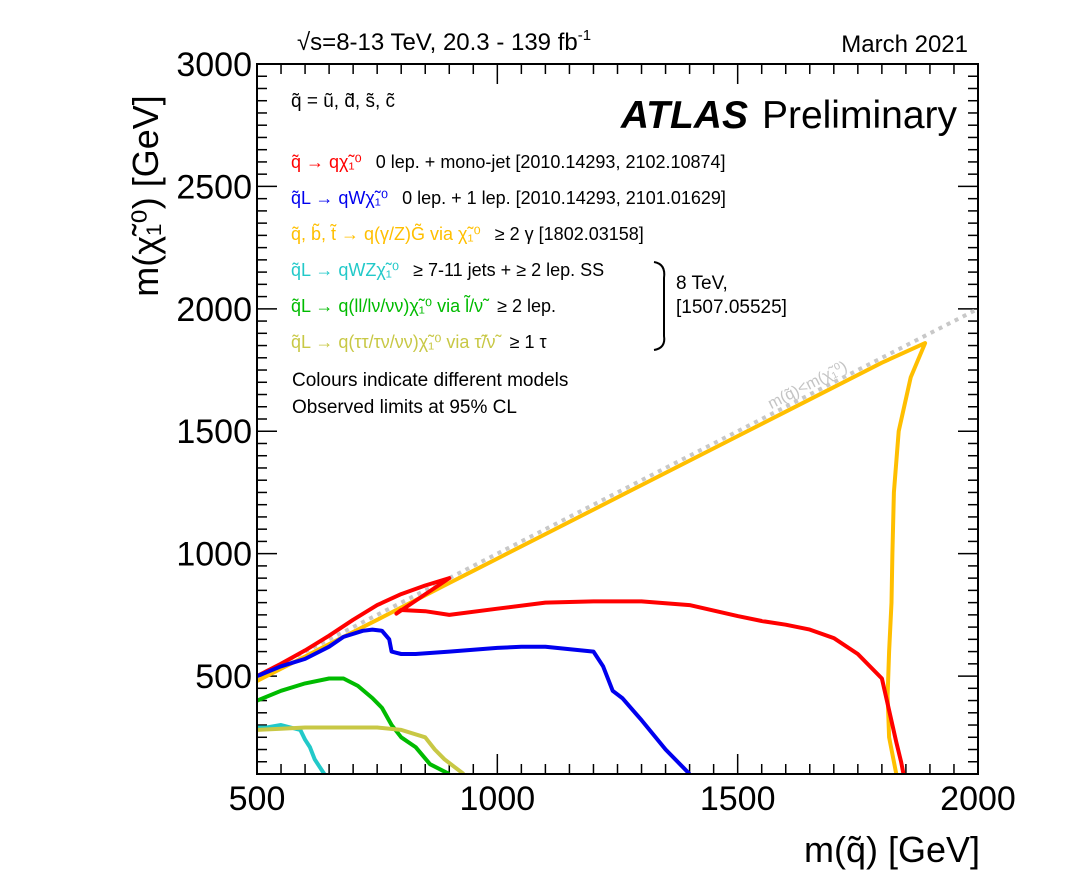 This screenshot has width=1071, height=894. Describe the element at coordinates (214, 65) in the screenshot. I see `y-tick-label: 3000` at that location.